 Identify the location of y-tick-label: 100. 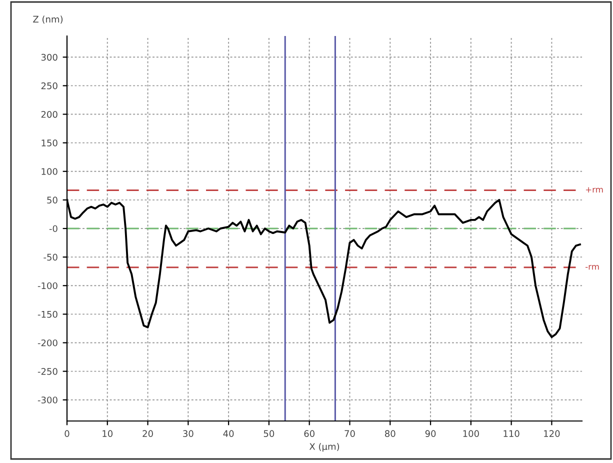
(50, 171).